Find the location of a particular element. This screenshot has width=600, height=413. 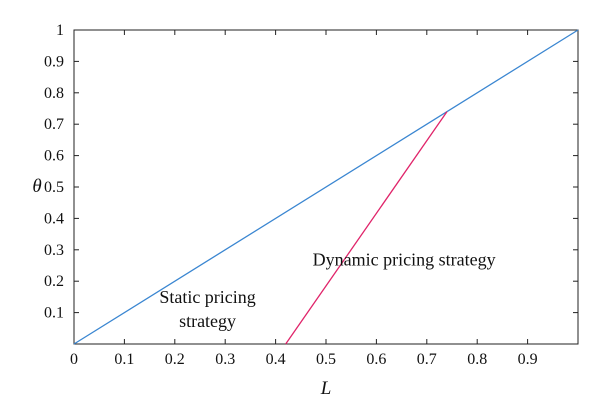

x-tick-label: 0 is located at coordinates (74, 359).